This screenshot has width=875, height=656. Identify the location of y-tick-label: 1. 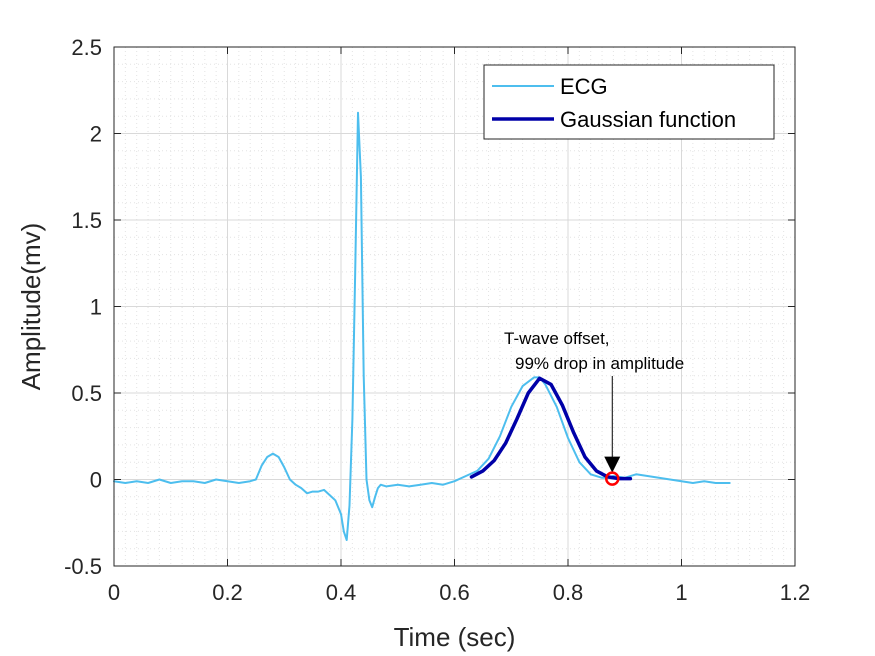
(96, 307).